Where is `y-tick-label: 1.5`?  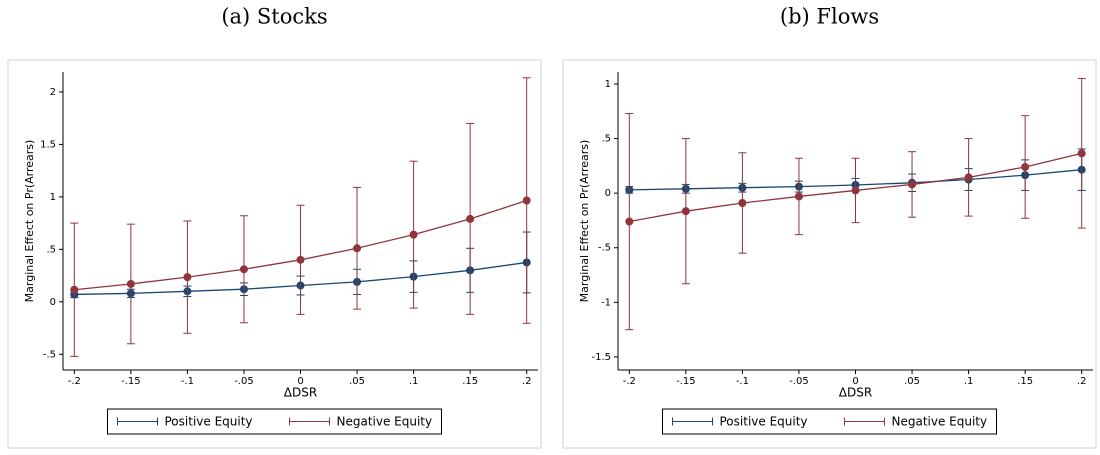
y-tick-label: 1.5 is located at coordinates (48, 144).